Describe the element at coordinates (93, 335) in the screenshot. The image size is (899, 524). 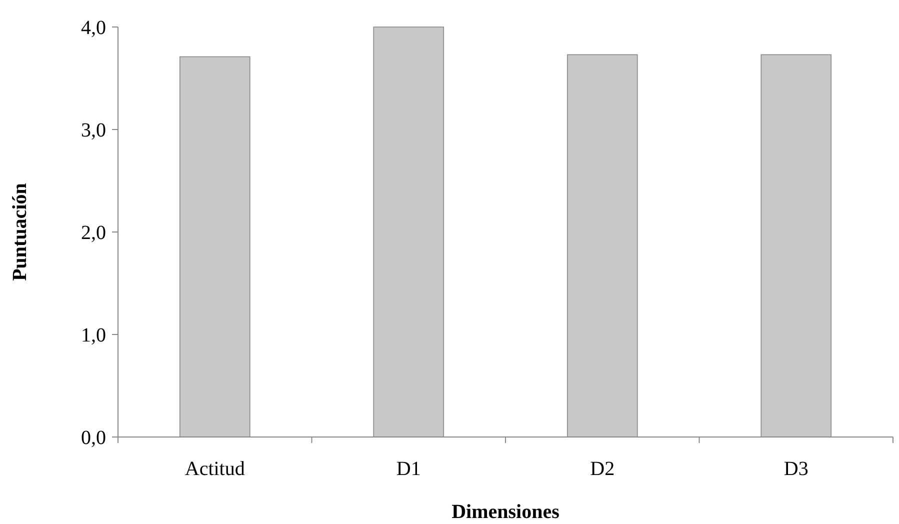
I see `y-tick-label: 1,0` at that location.